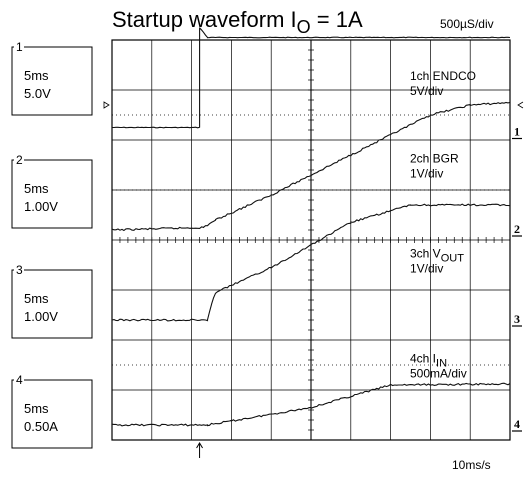  Describe the element at coordinates (36, 188) in the screenshot. I see `channel-time-scale-ch2: 5ms` at that location.